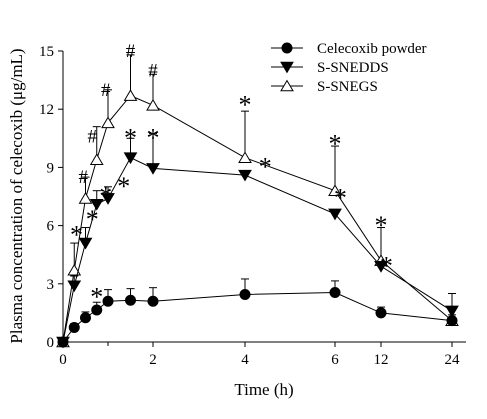 The height and width of the screenshot is (419, 487). Describe the element at coordinates (153, 360) in the screenshot. I see `x-tick-label: 2` at that location.